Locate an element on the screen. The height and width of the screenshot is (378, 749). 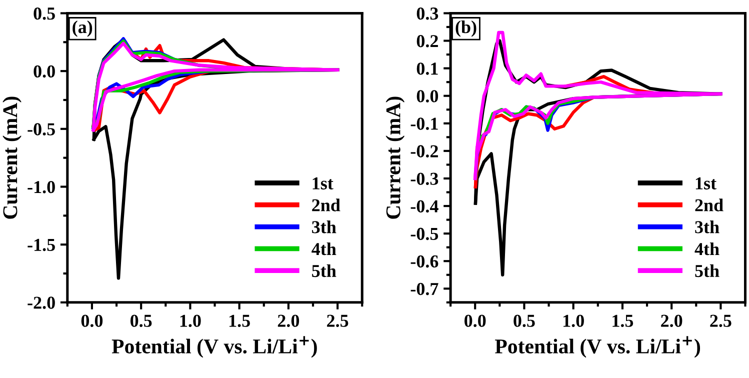
y-tick-label: 0.3 is located at coordinates (427, 13).